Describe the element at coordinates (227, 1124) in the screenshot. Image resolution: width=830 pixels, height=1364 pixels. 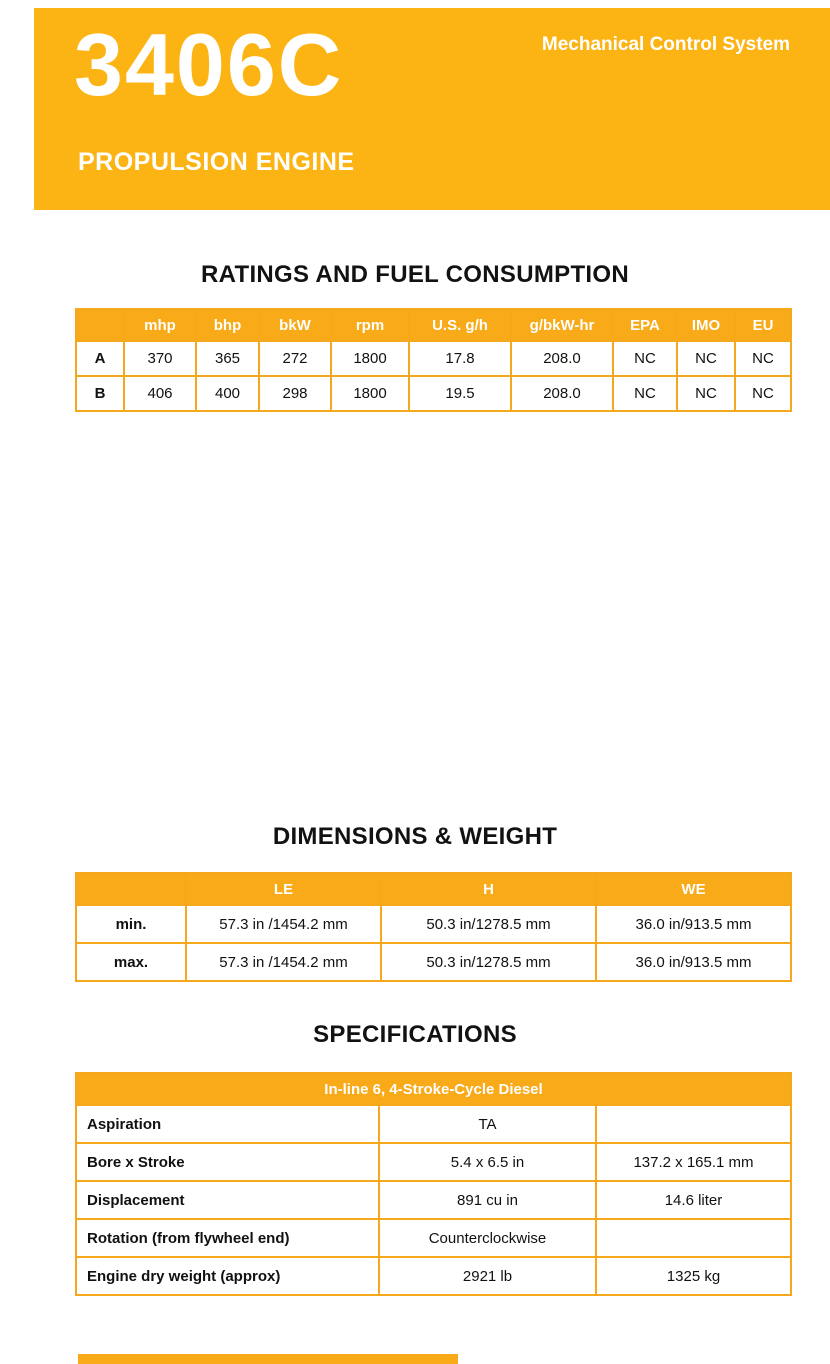
I see `spec-label: Aspiration` at that location.